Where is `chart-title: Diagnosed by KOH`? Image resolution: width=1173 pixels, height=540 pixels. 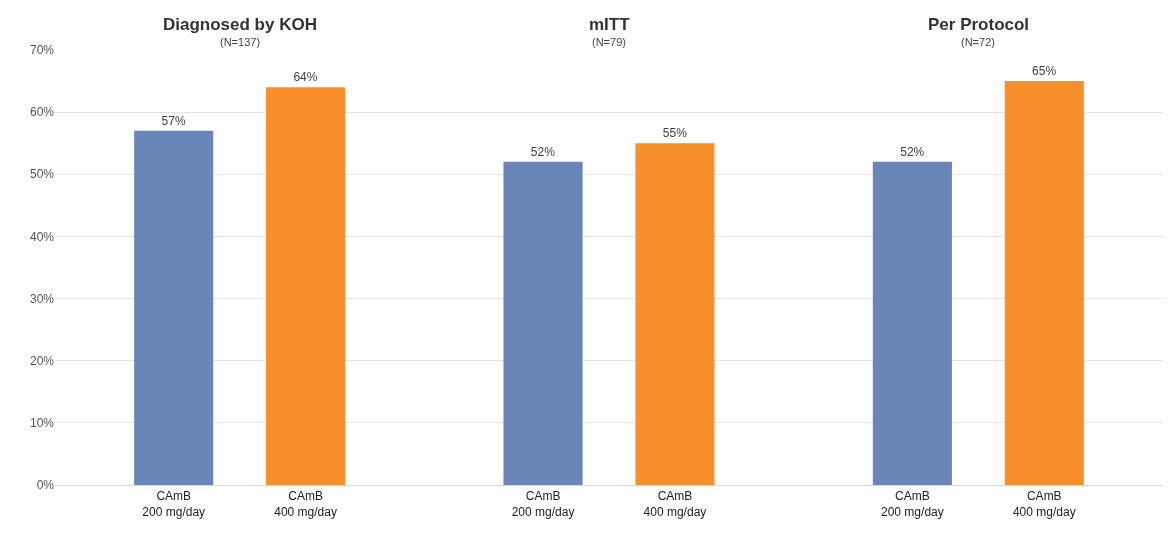
chart-title: Diagnosed by KOH is located at coordinates (240, 24).